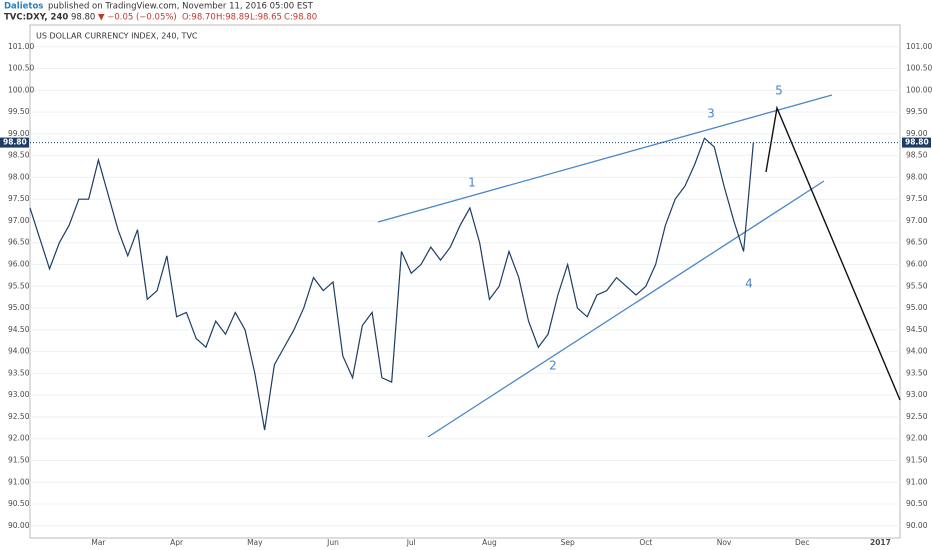 This screenshot has width=932, height=550. What do you see at coordinates (553, 366) in the screenshot?
I see `wave-label: 2` at bounding box center [553, 366].